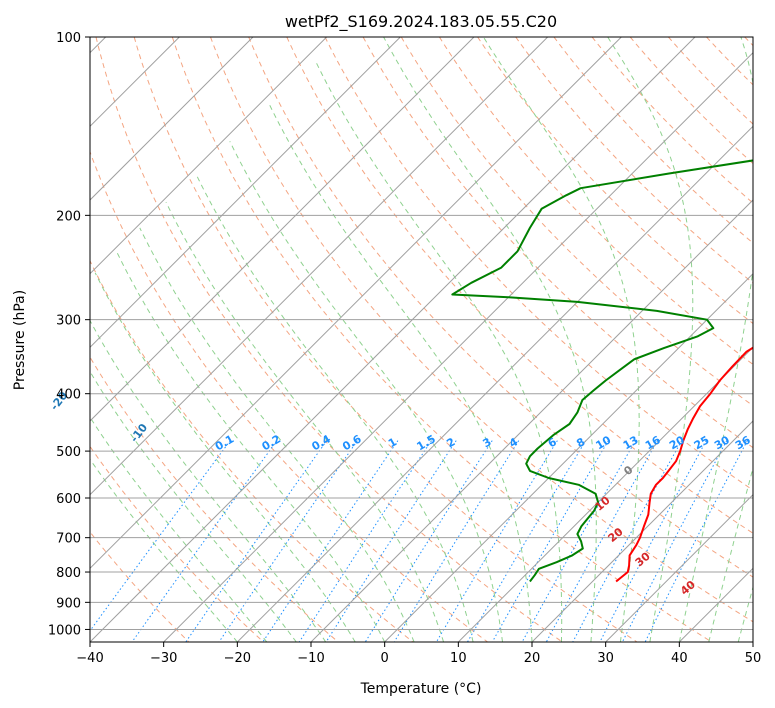 This screenshot has width=775, height=708. What do you see at coordinates (68, 395) in the screenshot?
I see `y-tick-label: 400` at bounding box center [68, 395].